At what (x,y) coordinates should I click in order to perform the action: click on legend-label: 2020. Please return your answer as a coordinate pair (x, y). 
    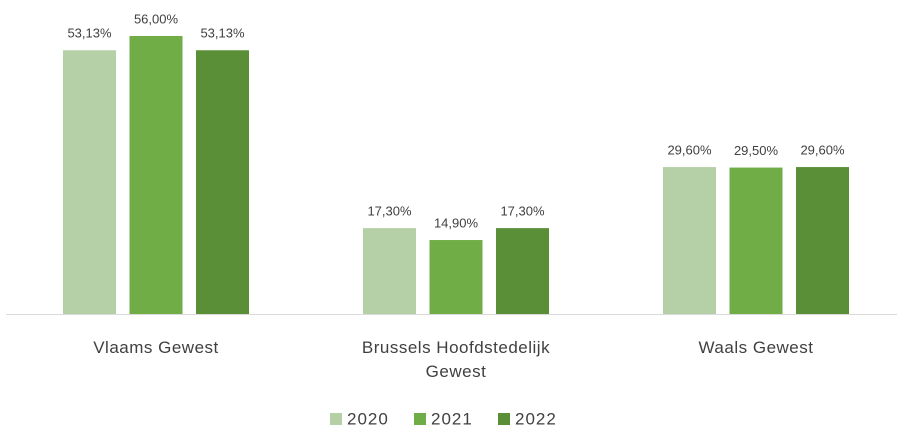
    Looking at the image, I should click on (368, 418).